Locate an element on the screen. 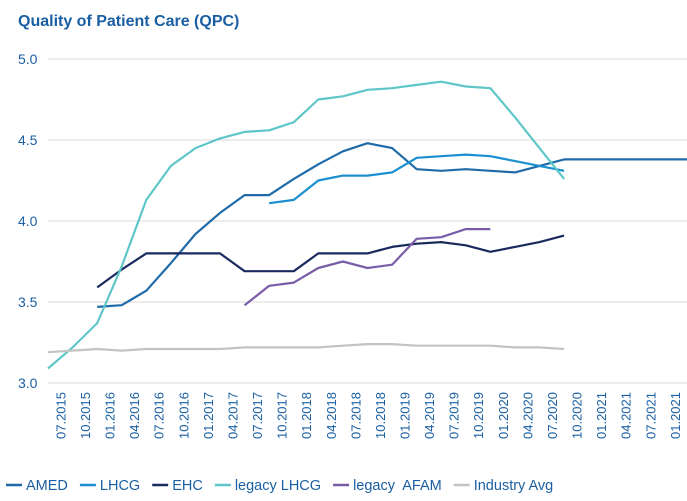  x-tick-label: 07.2017 is located at coordinates (257, 415).